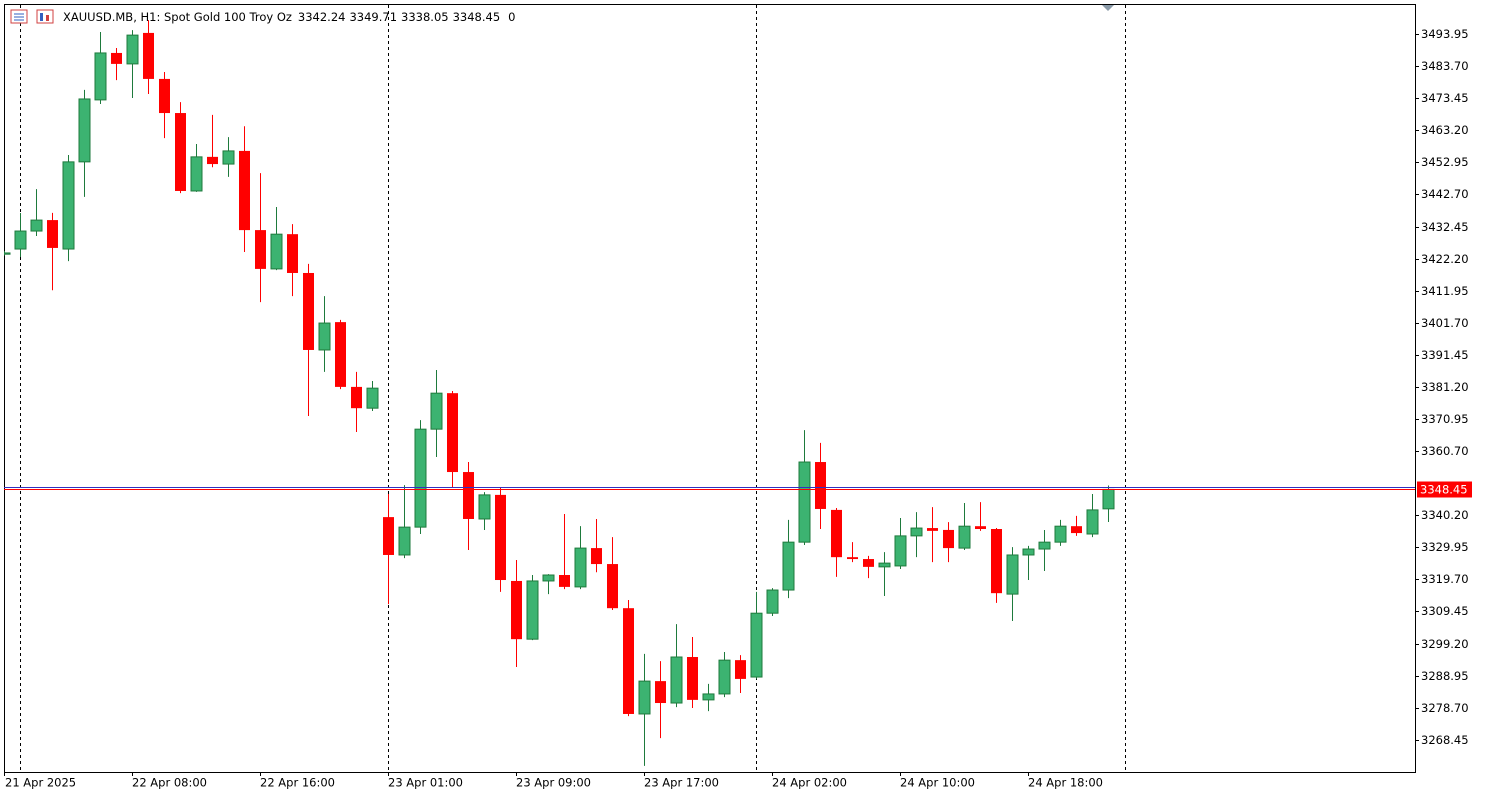  Describe the element at coordinates (1445, 259) in the screenshot. I see `y-tick-label: 3422.20` at that location.